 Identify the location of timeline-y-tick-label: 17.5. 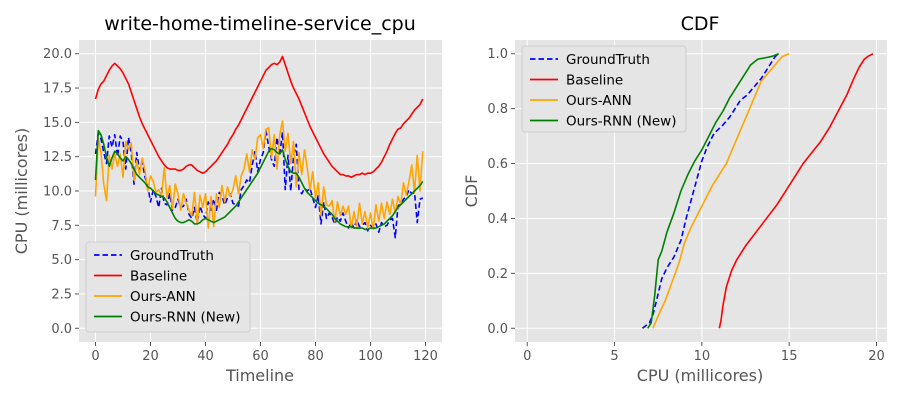
(57, 89).